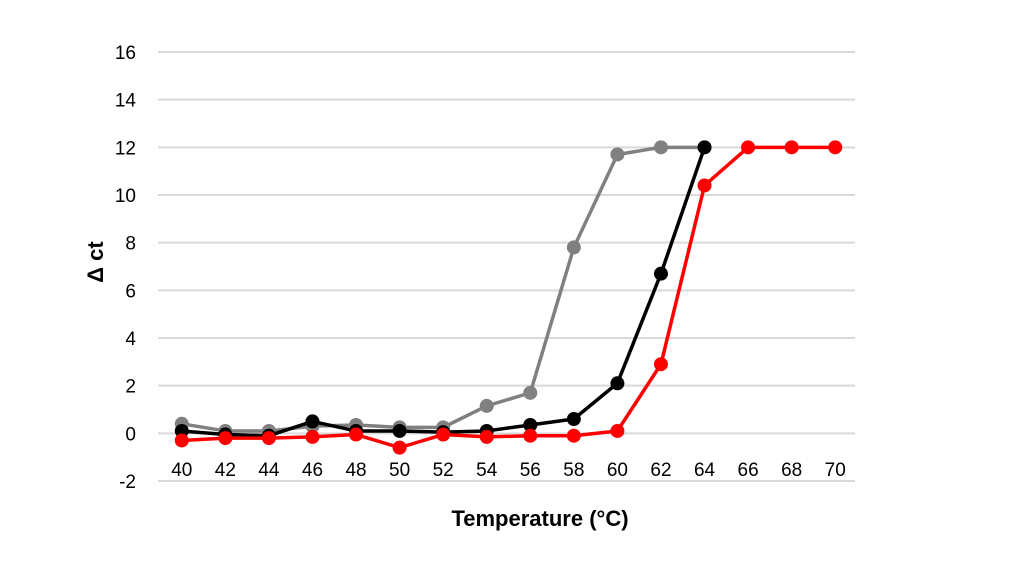  I want to click on x-tick-label: 50, so click(399, 470).